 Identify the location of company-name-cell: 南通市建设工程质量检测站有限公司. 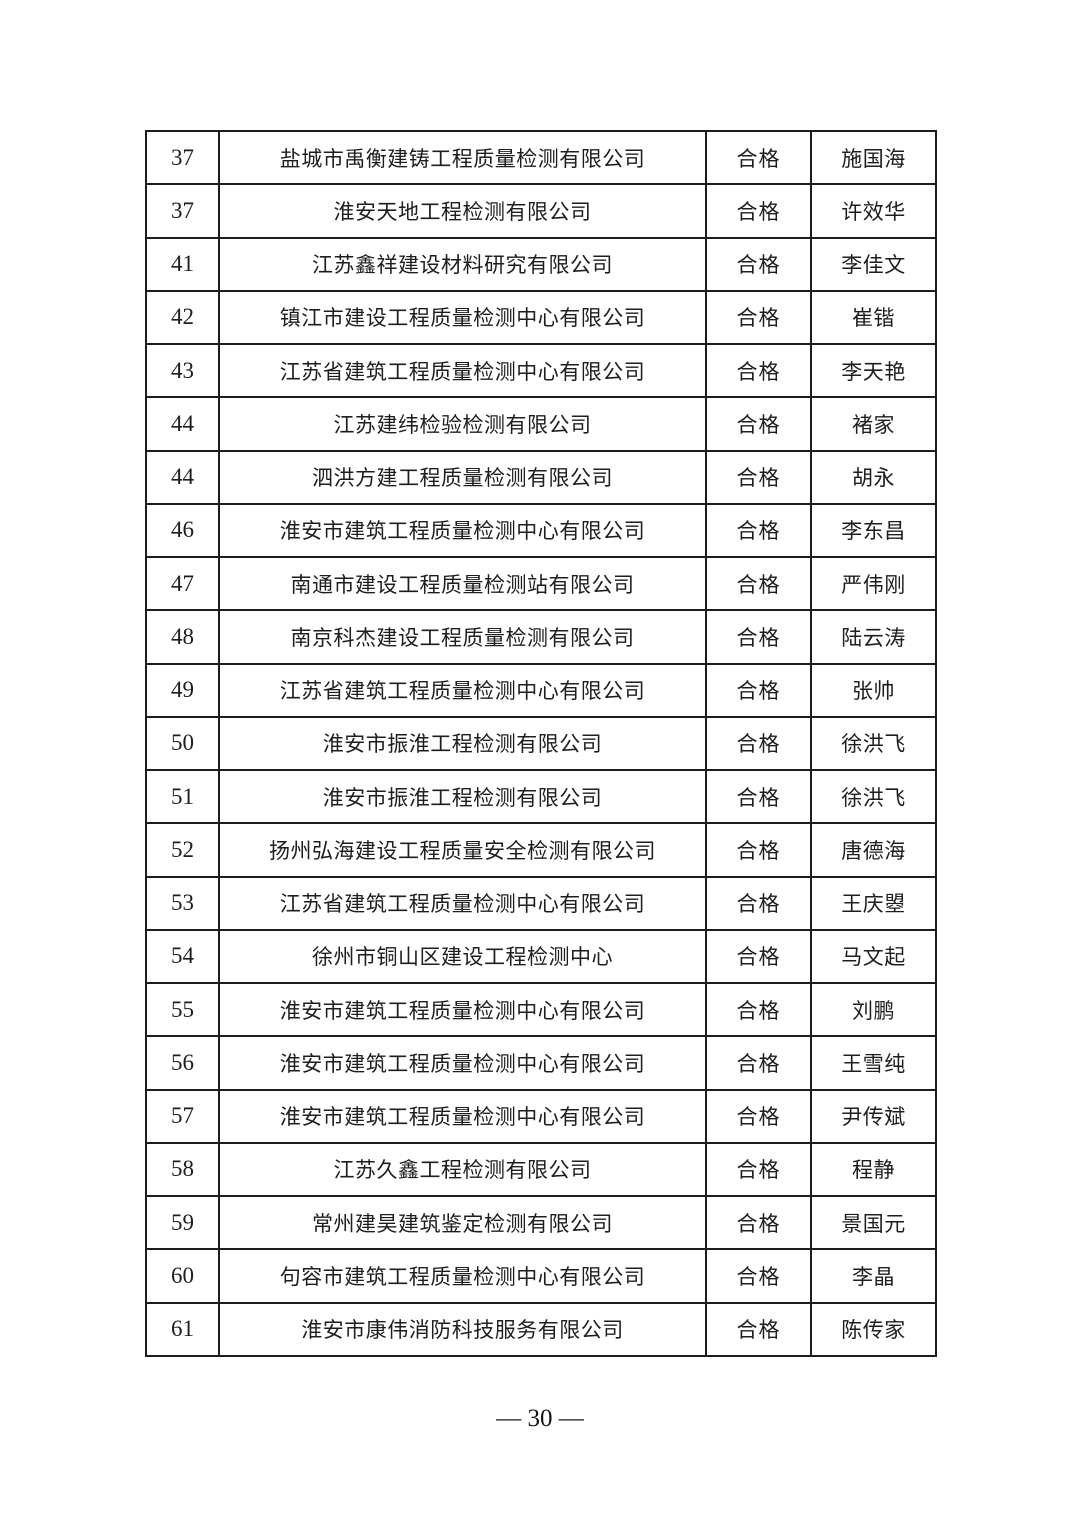
(462, 583).